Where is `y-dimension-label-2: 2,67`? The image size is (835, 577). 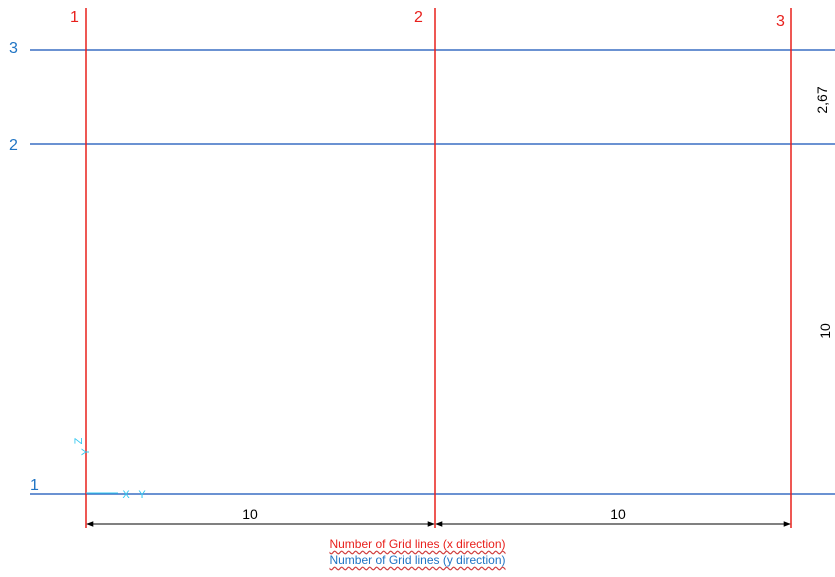 y-dimension-label-2: 2,67 is located at coordinates (822, 99).